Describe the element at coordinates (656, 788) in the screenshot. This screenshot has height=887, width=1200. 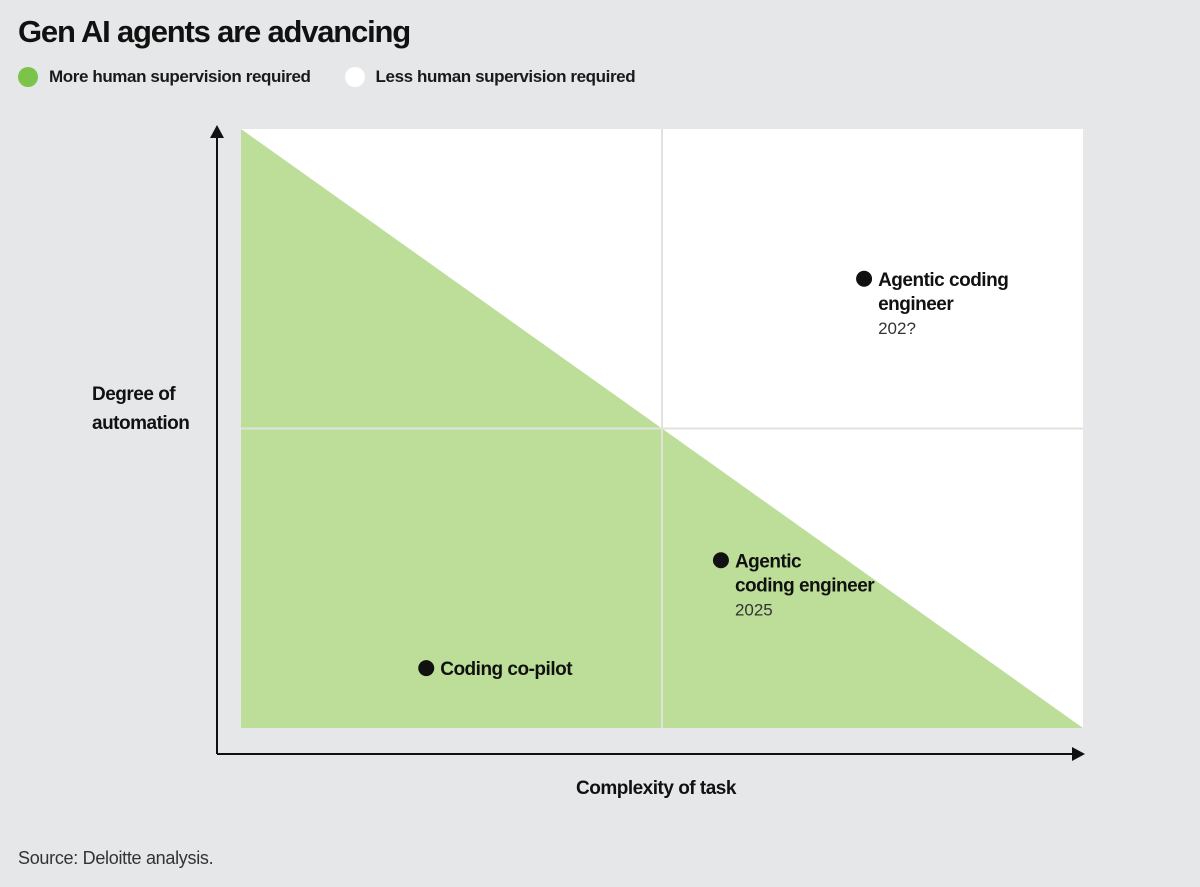
I see `x-axis-label: Complexity of task` at that location.